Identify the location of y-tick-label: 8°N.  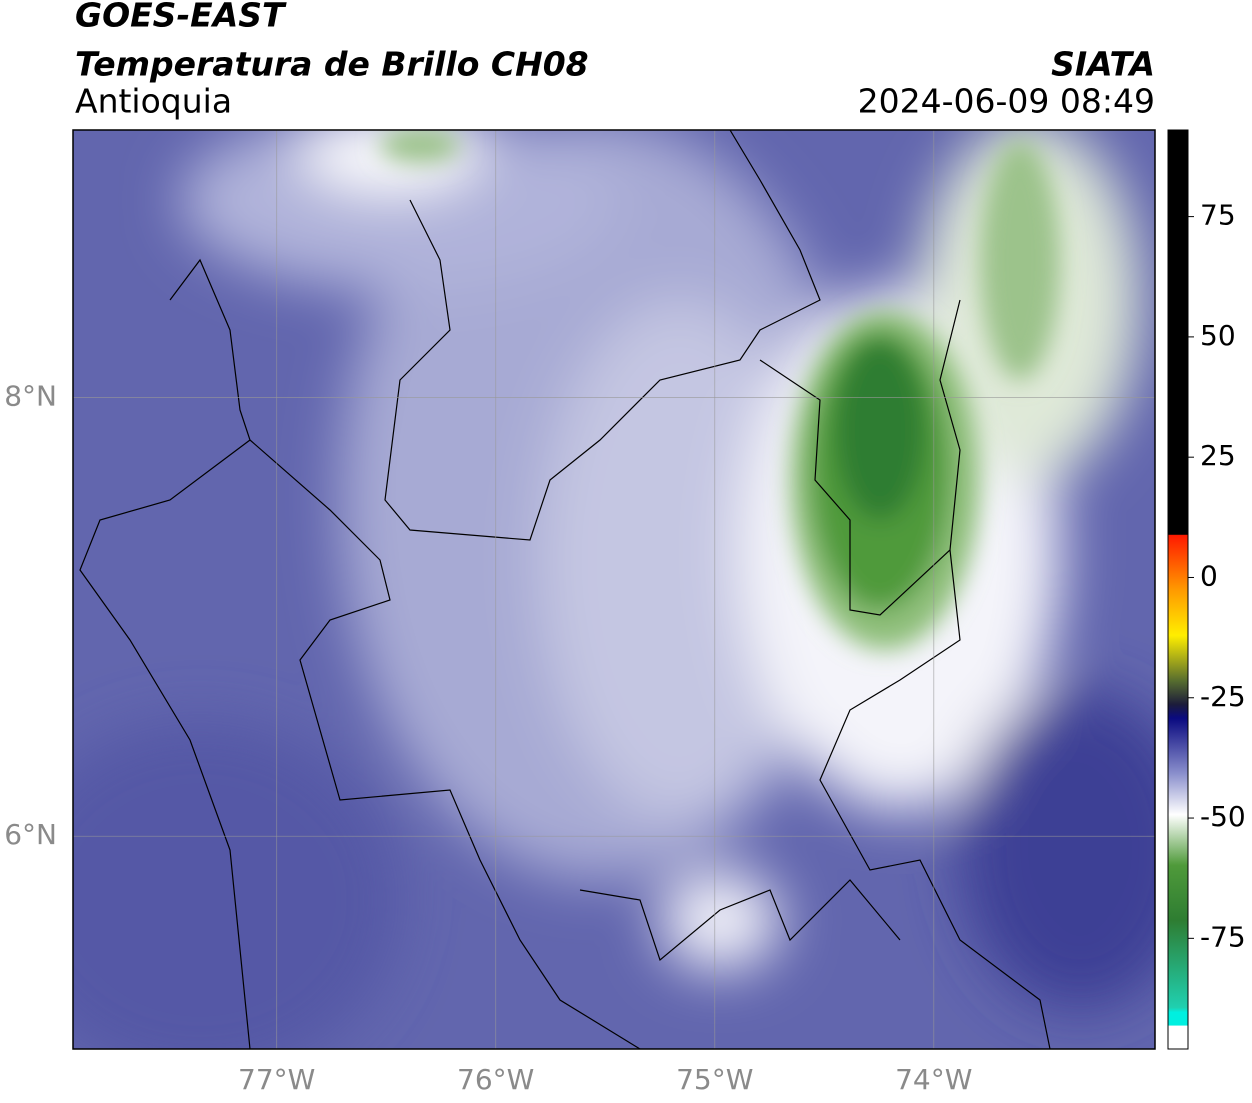
(30, 396).